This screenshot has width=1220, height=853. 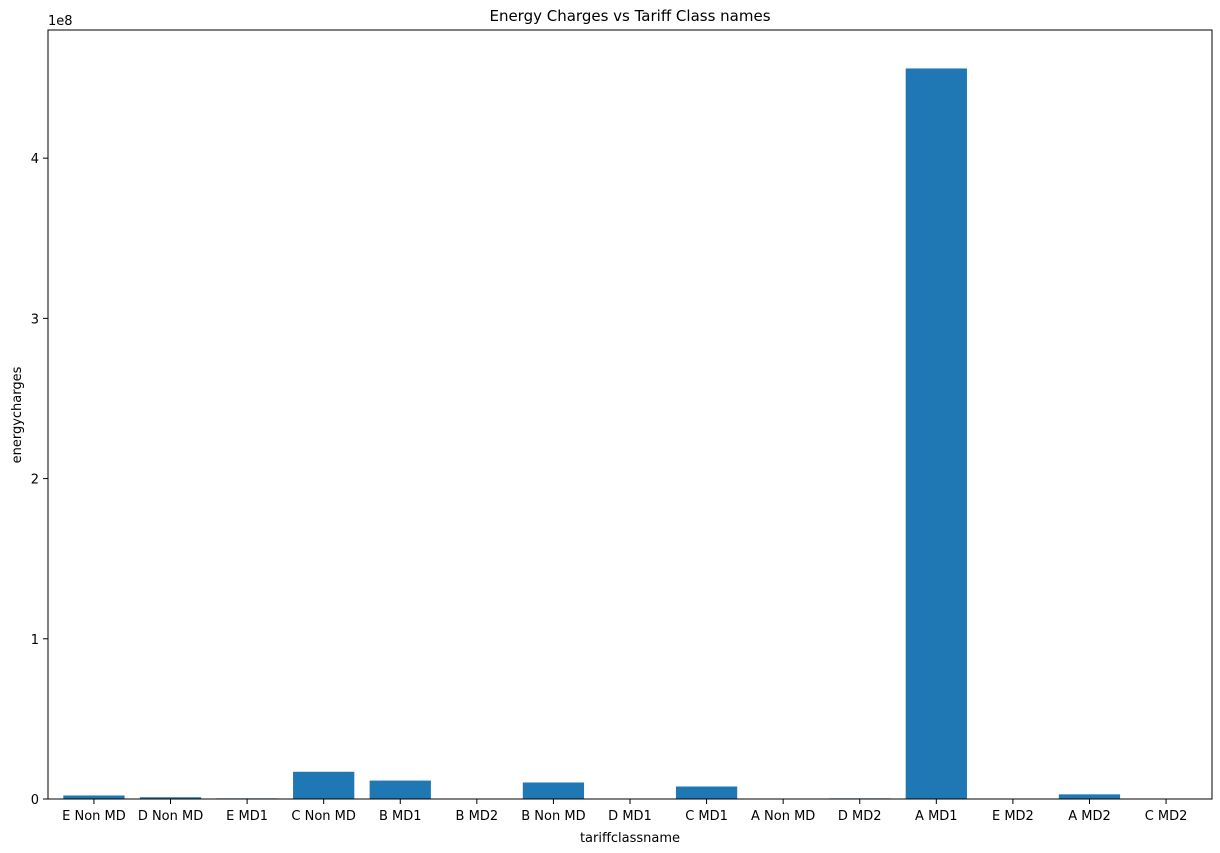 What do you see at coordinates (1166, 816) in the screenshot?
I see `x-tick-label: C MD2` at bounding box center [1166, 816].